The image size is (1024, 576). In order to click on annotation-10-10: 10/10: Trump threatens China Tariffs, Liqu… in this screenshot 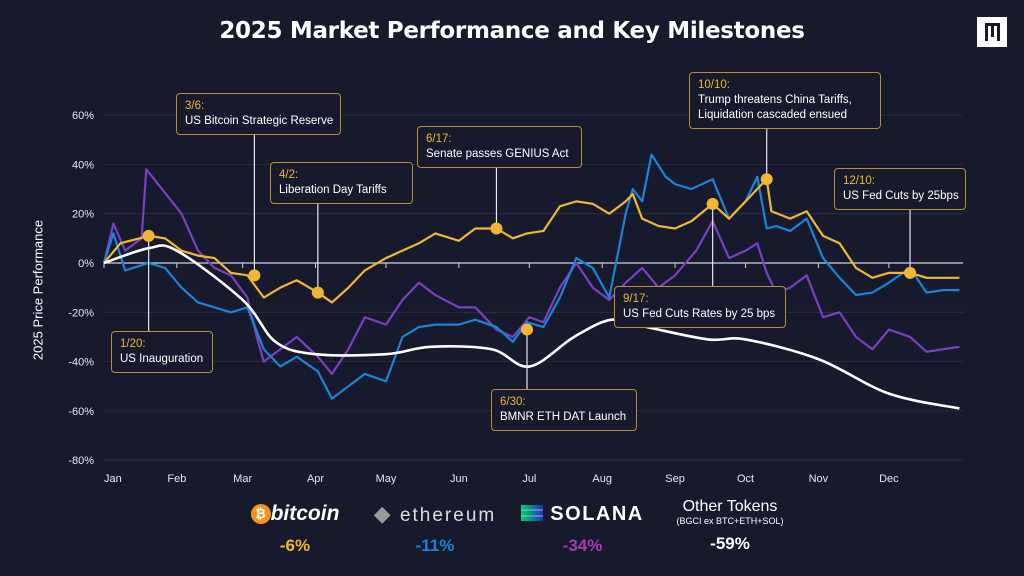, I will do `click(785, 100)`.